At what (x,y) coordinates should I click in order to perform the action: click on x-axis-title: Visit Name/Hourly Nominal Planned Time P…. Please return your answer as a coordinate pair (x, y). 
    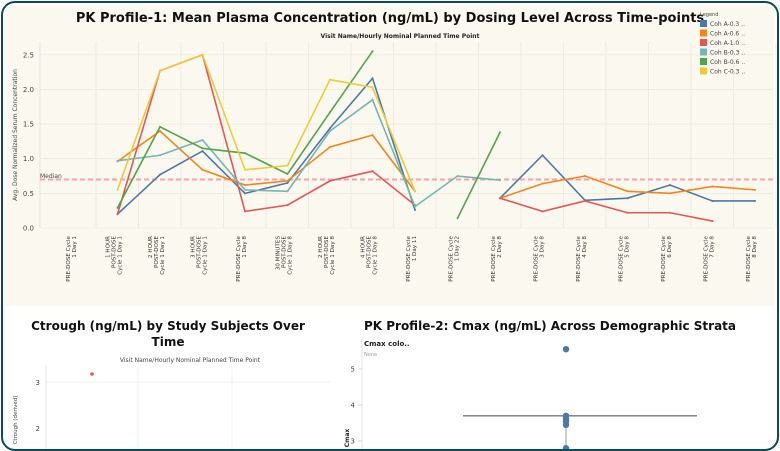
    Looking at the image, I should click on (400, 36).